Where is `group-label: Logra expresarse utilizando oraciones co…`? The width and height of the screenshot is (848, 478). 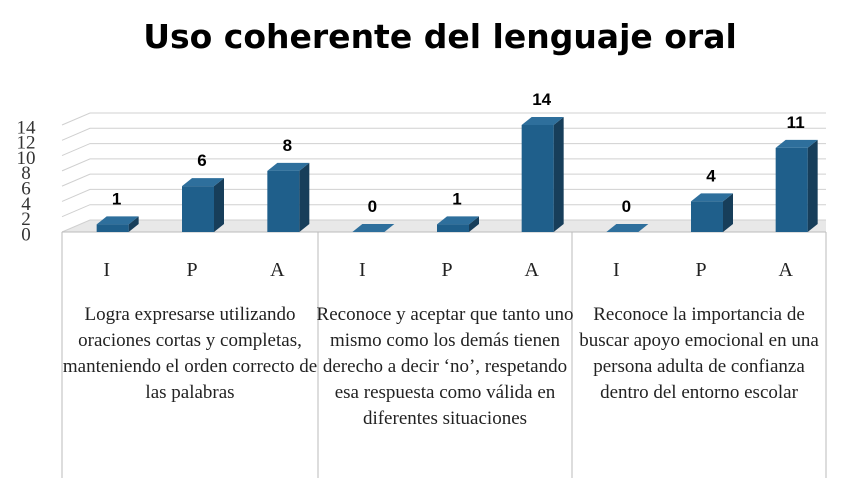 group-label: Logra expresarse utilizando oraciones co… is located at coordinates (190, 353).